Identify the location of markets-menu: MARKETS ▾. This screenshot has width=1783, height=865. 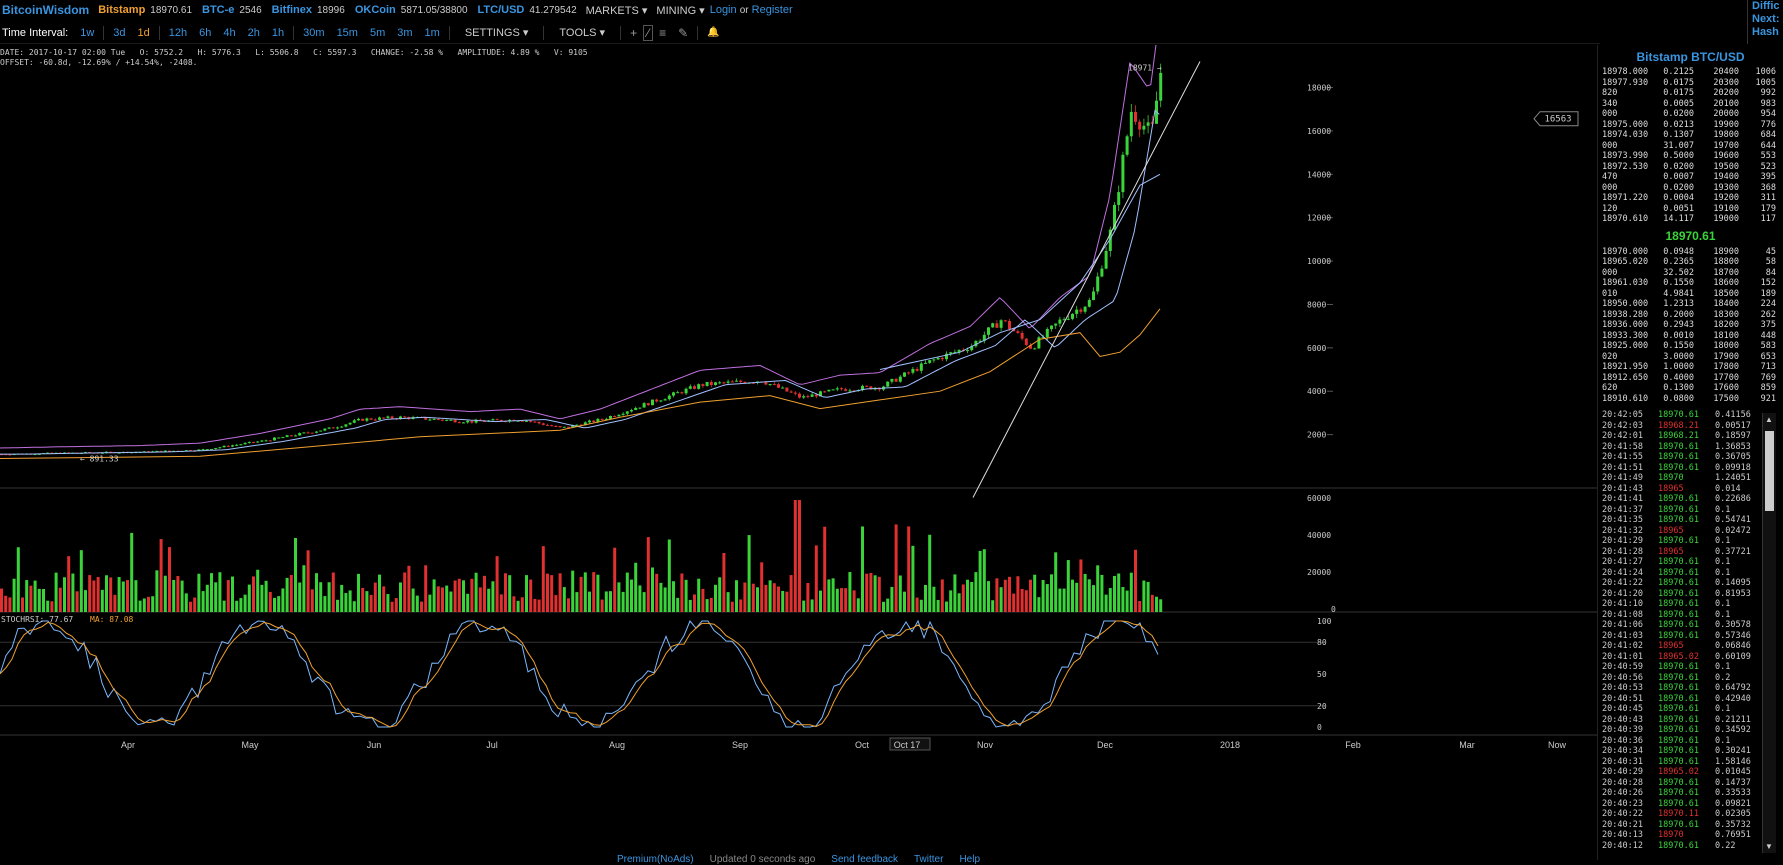
(616, 10).